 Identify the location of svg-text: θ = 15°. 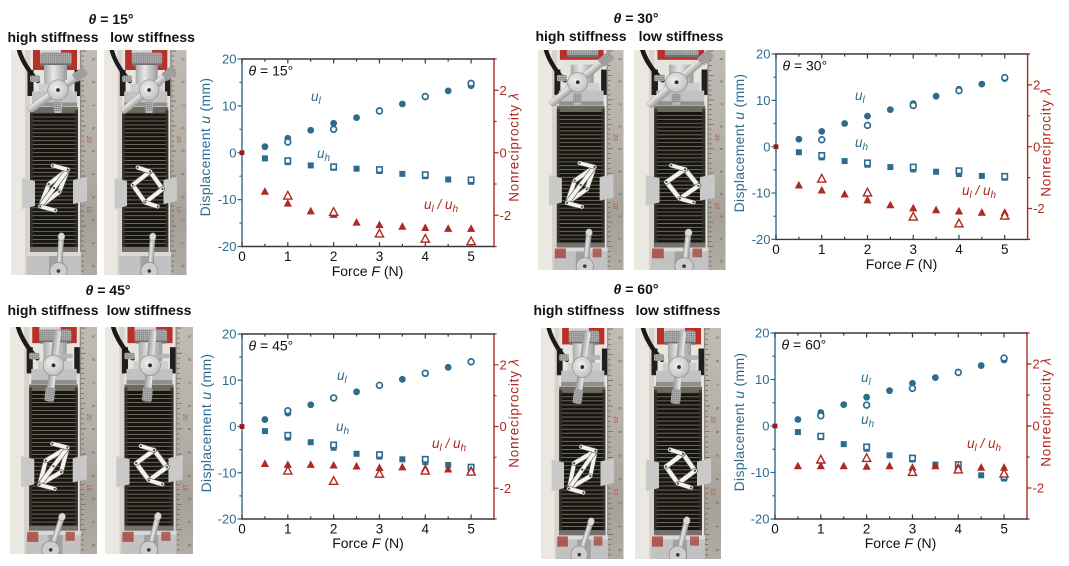
(270, 70).